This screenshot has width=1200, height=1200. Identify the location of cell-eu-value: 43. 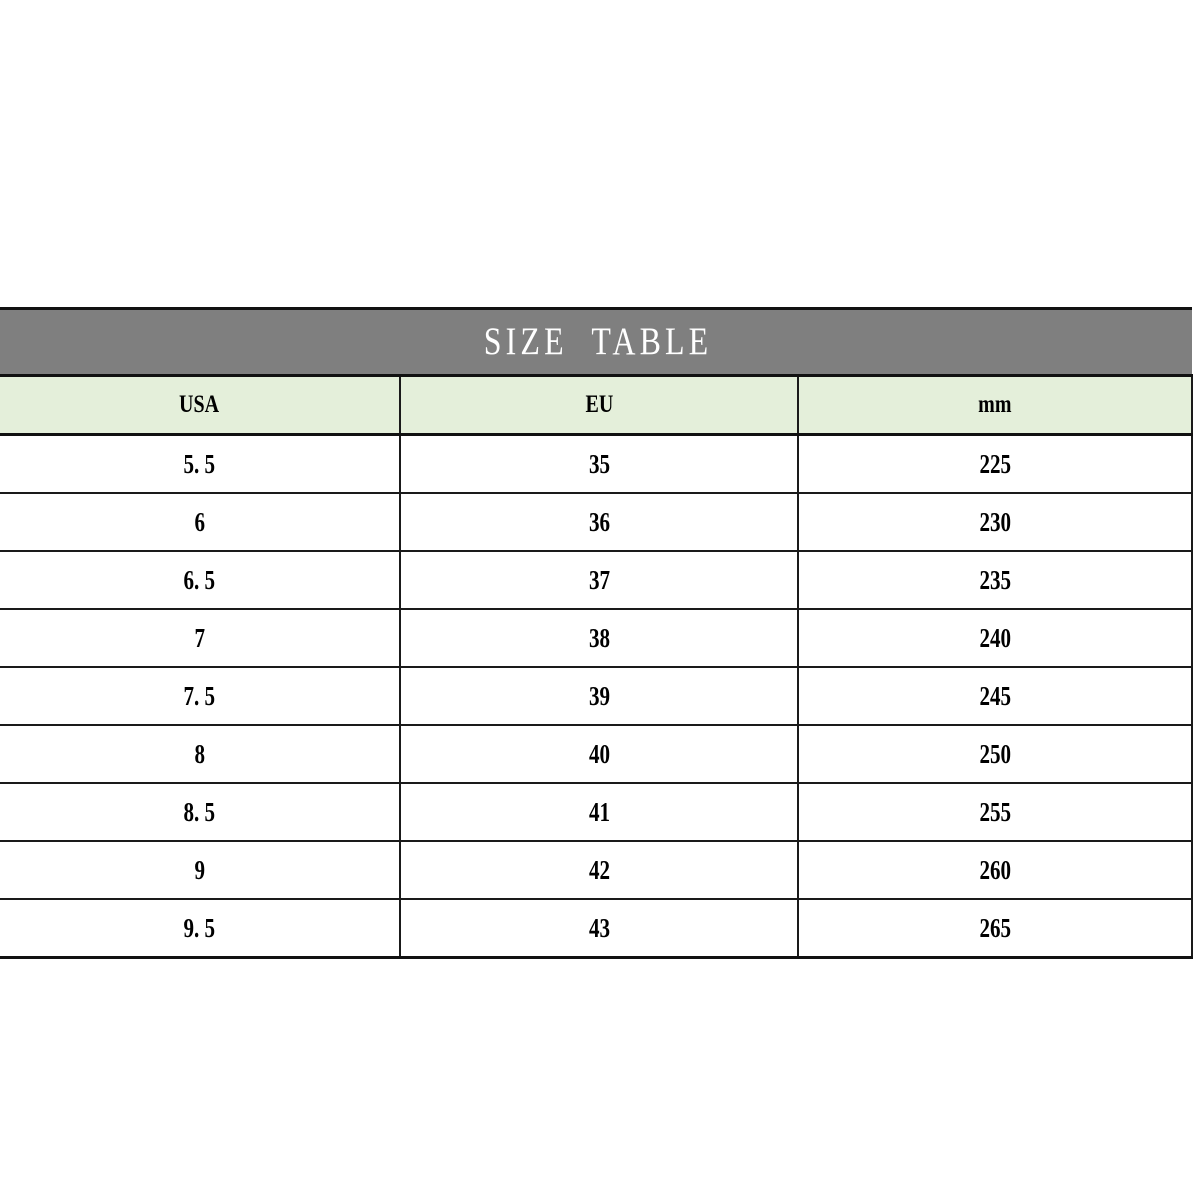
(599, 928).